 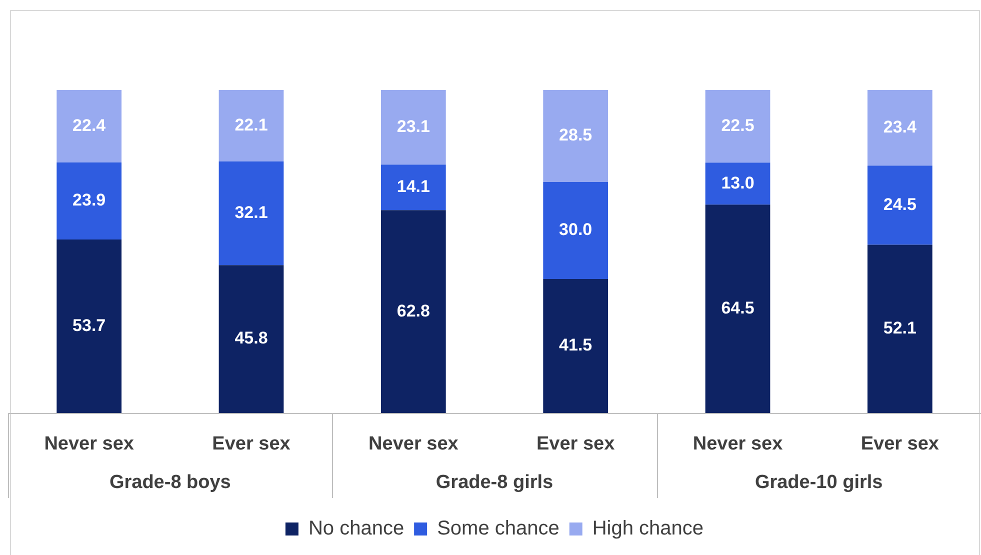 I want to click on data-label: 23.1, so click(x=413, y=126).